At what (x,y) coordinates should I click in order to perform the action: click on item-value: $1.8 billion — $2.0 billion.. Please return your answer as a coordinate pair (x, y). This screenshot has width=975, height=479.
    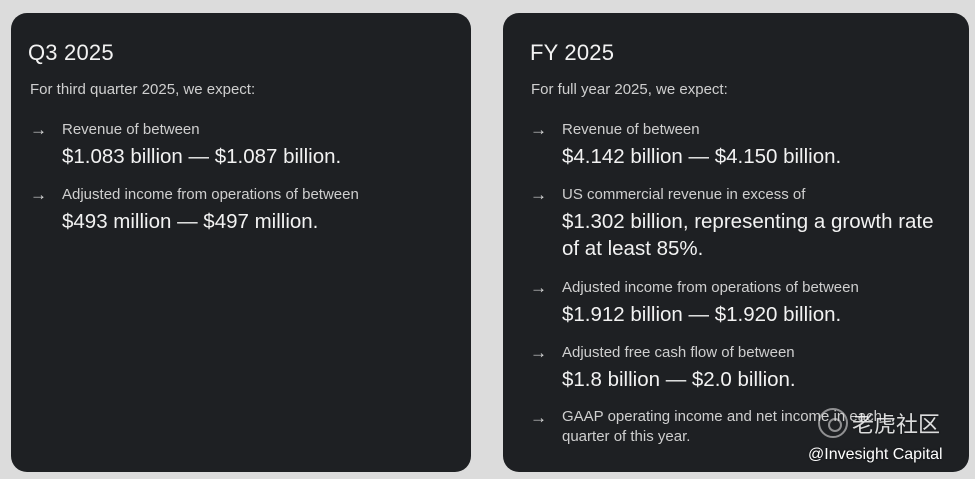
    Looking at the image, I should click on (679, 379).